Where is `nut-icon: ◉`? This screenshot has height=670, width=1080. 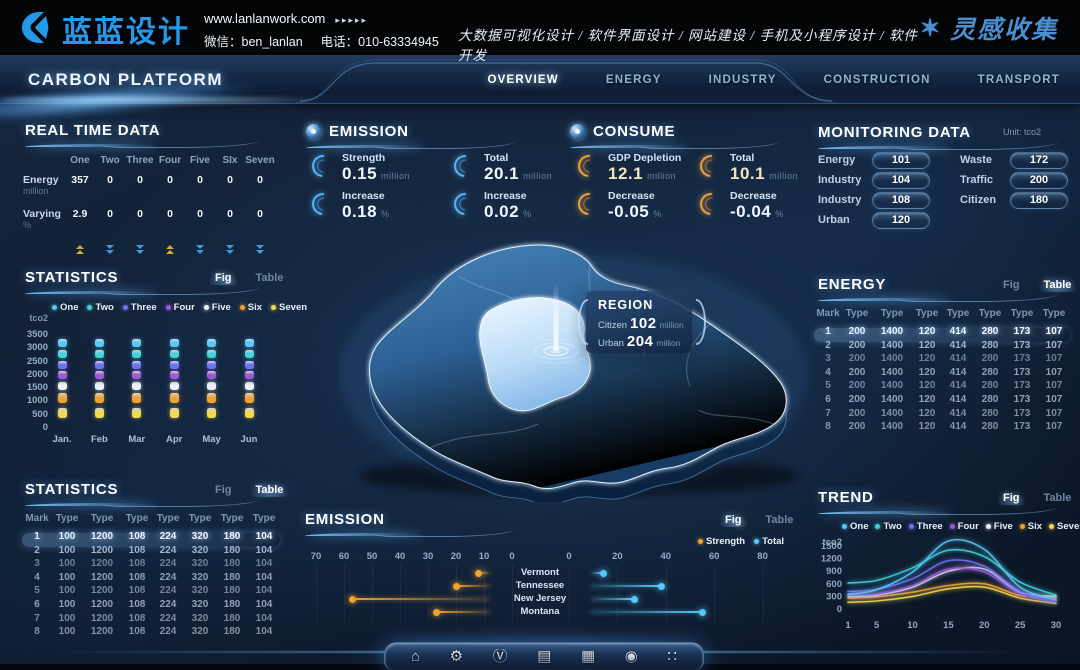 nut-icon: ◉ is located at coordinates (631, 656).